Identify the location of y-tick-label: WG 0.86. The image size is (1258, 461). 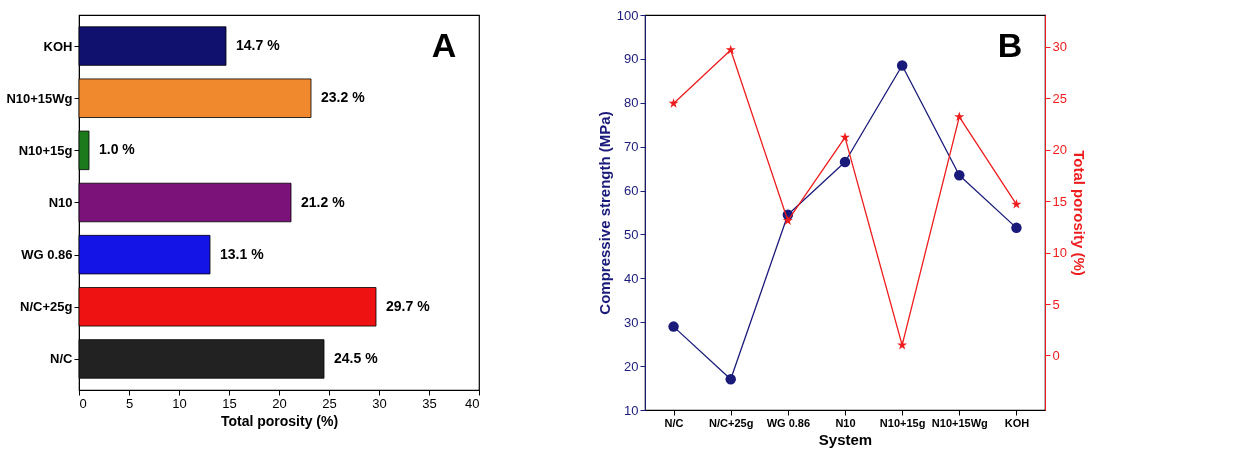
(47, 255).